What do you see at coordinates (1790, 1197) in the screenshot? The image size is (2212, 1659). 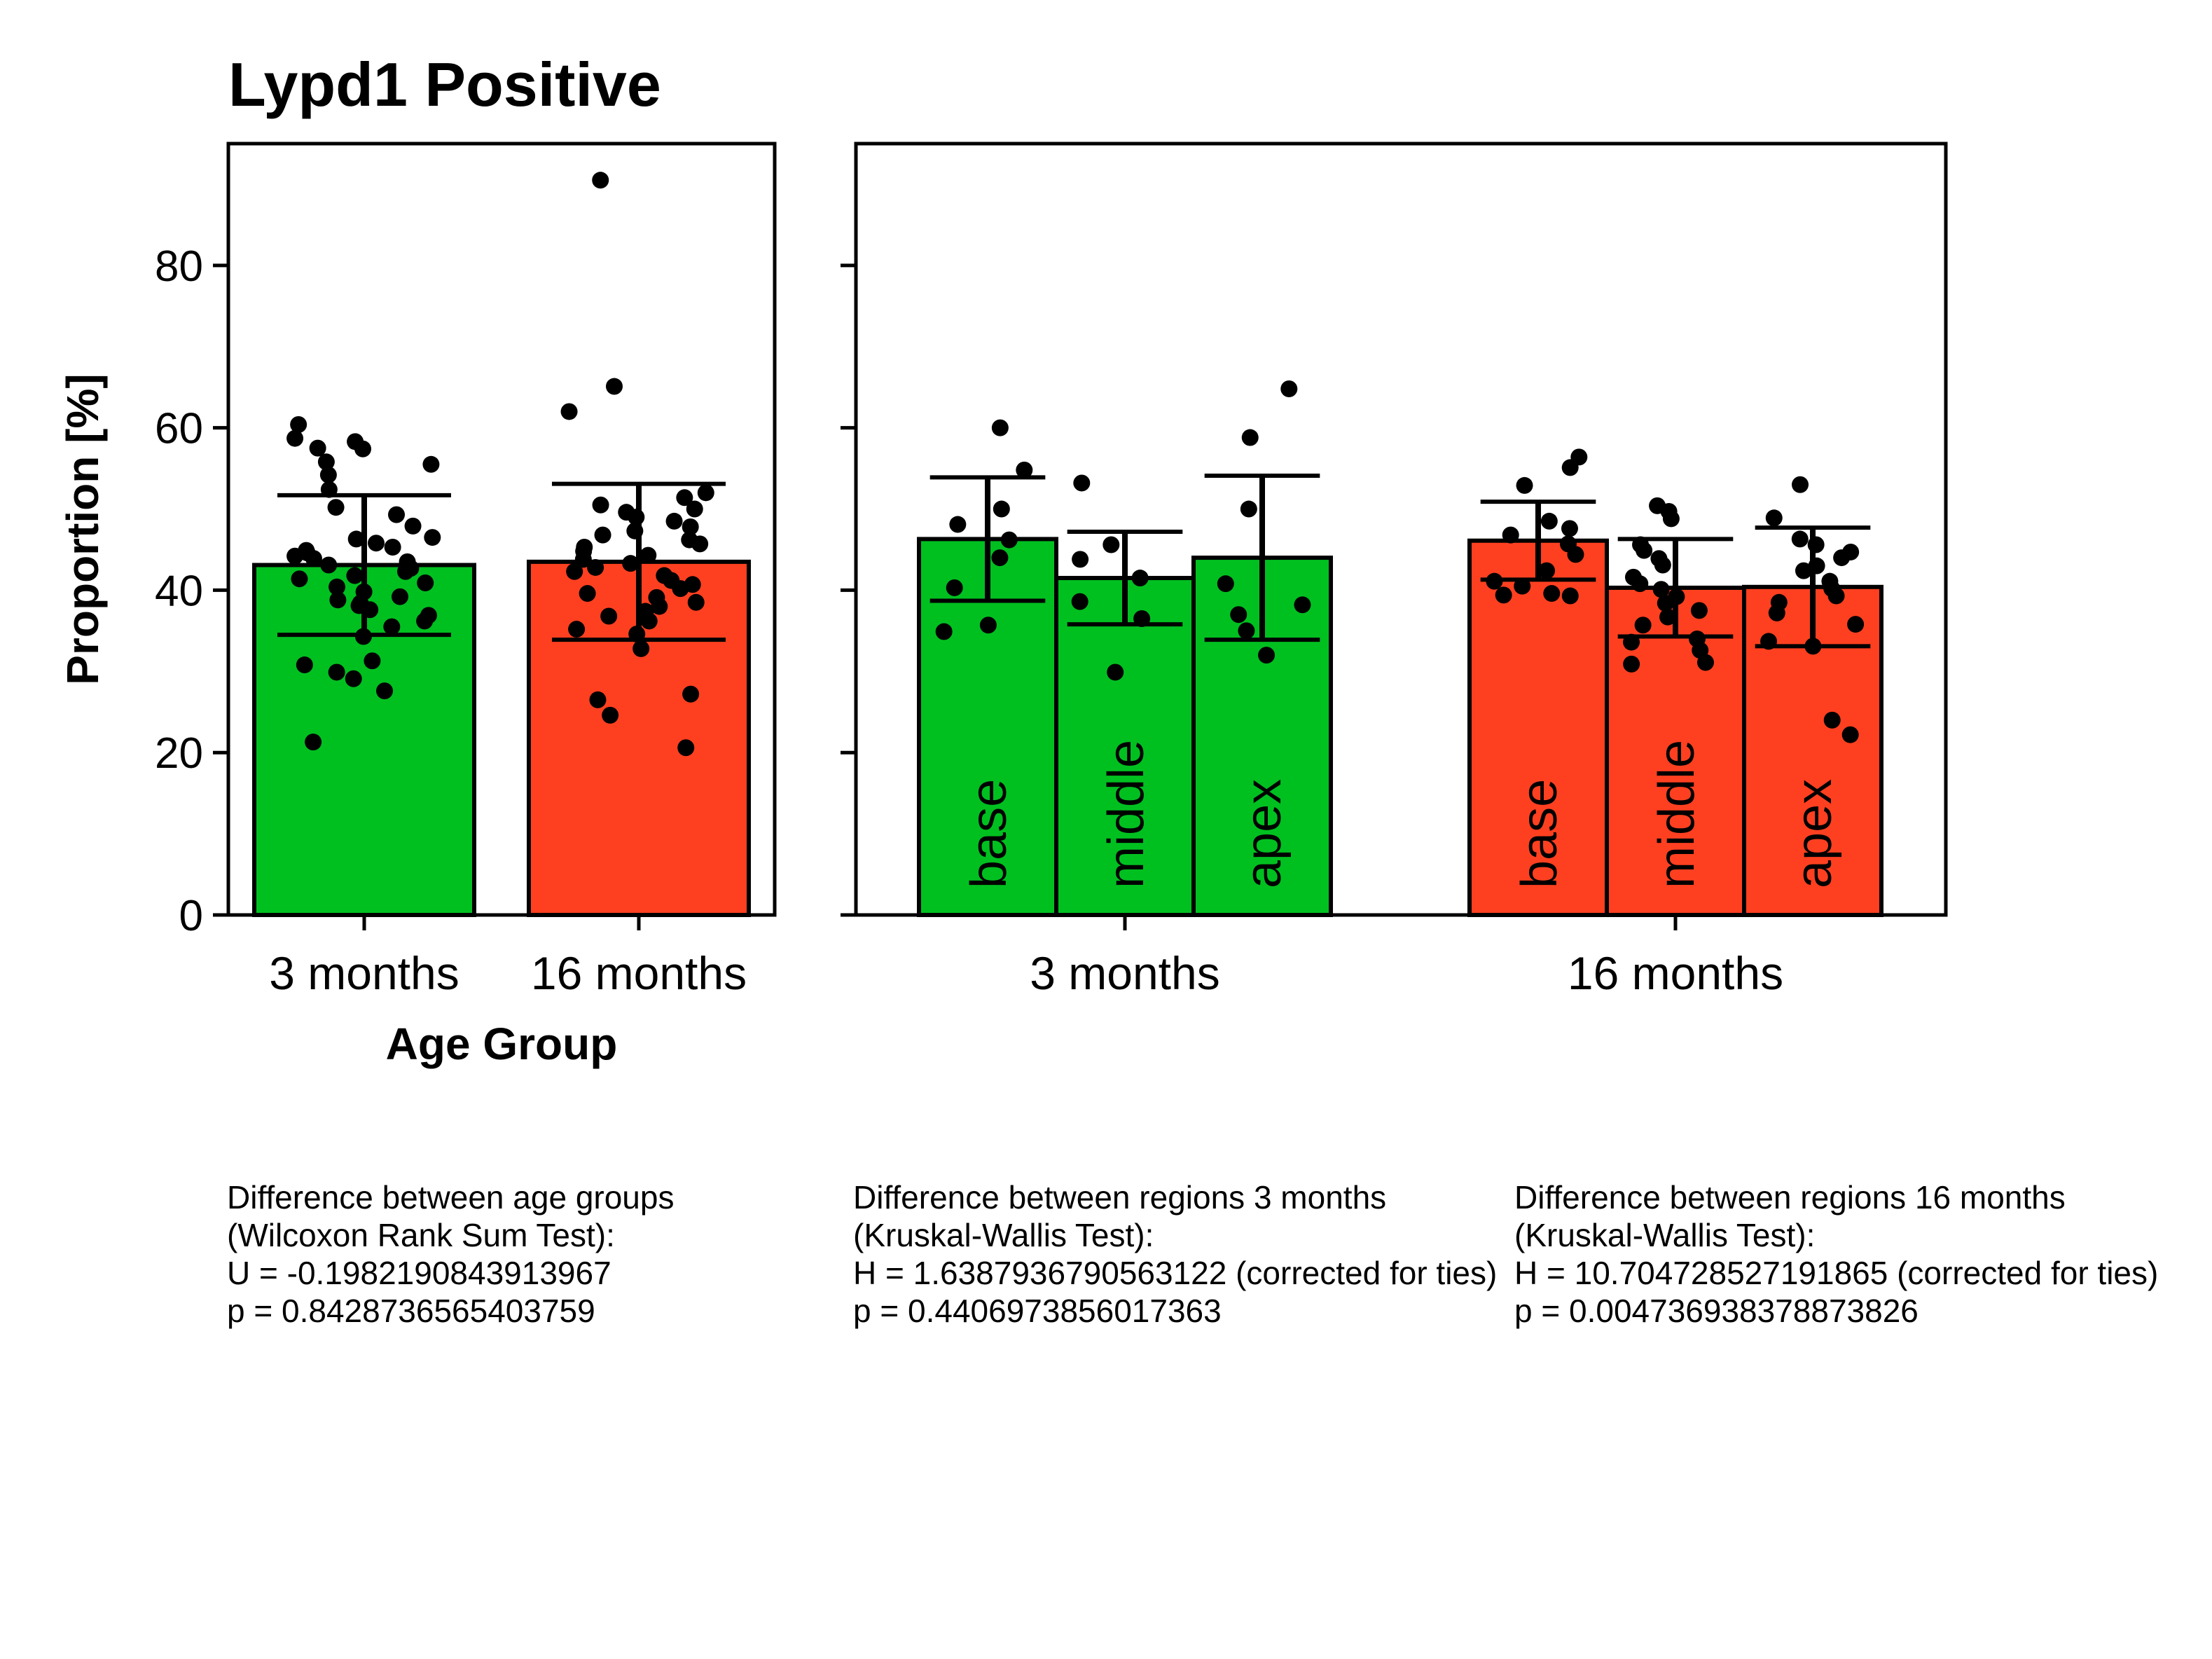 I see `stats-line: Difference between regions 16 months` at bounding box center [1790, 1197].